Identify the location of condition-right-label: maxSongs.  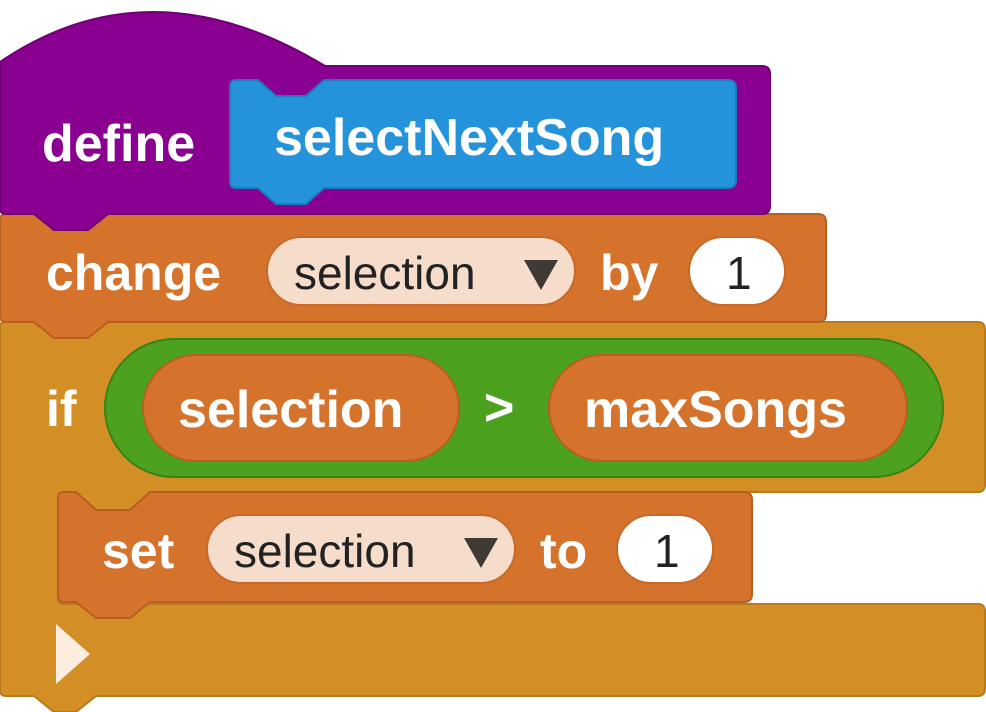
(715, 410).